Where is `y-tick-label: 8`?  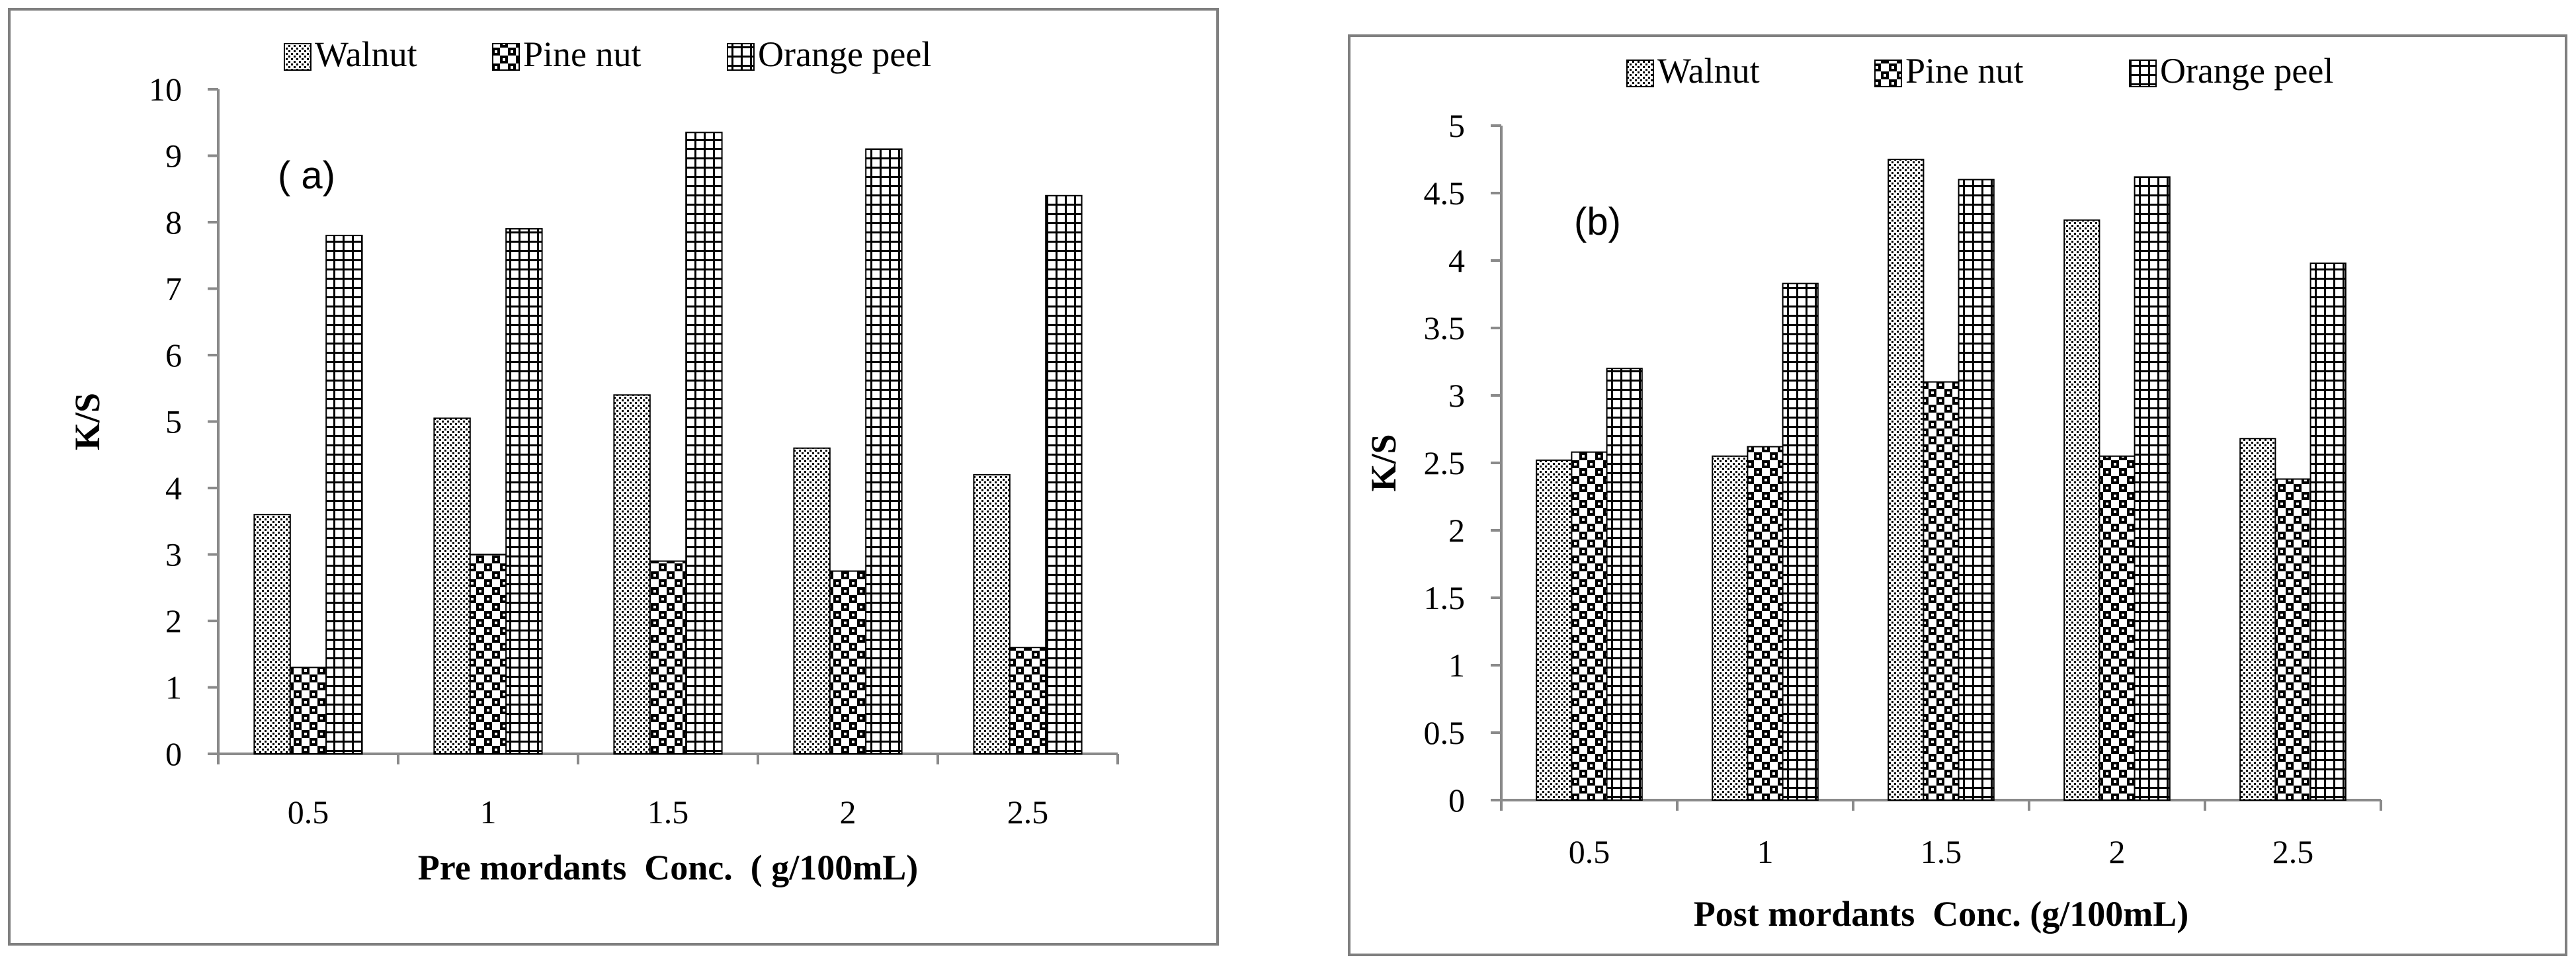 y-tick-label: 8 is located at coordinates (173, 222).